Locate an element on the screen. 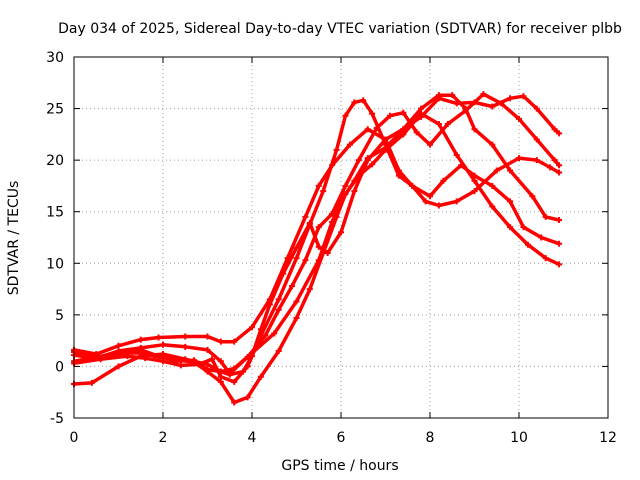  y-tick-label: 25 is located at coordinates (55, 110).